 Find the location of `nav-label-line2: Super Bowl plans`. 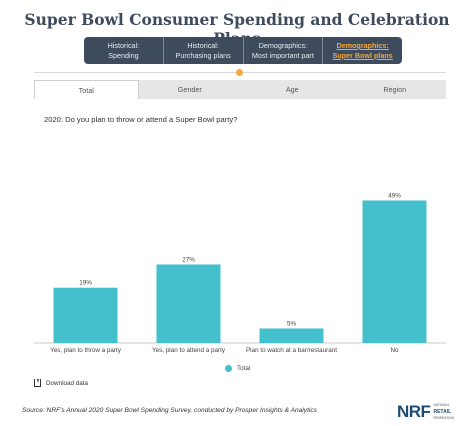

nav-label-line2: Super Bowl plans is located at coordinates (362, 55).